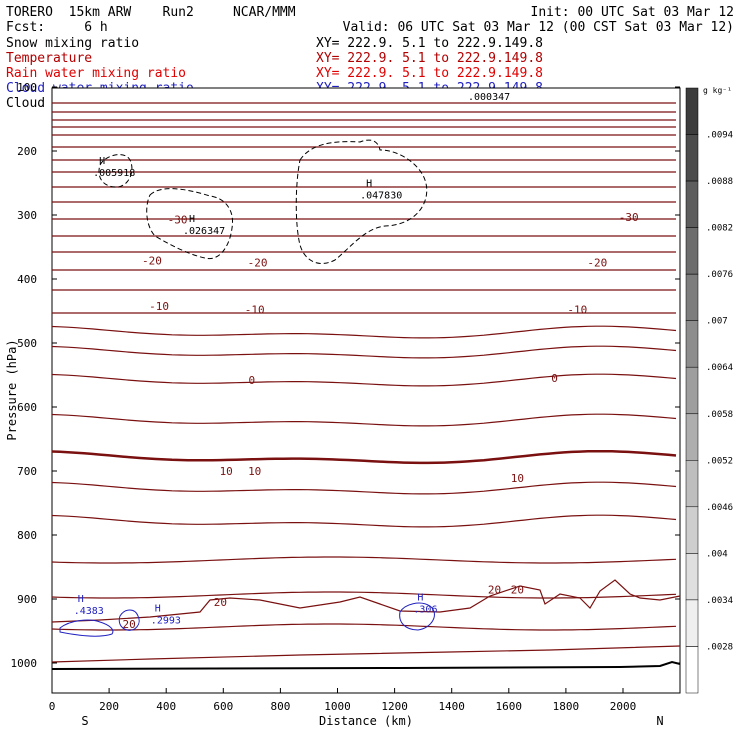 The image size is (740, 740). I want to click on cloud-water-contours, so click(247, 619).